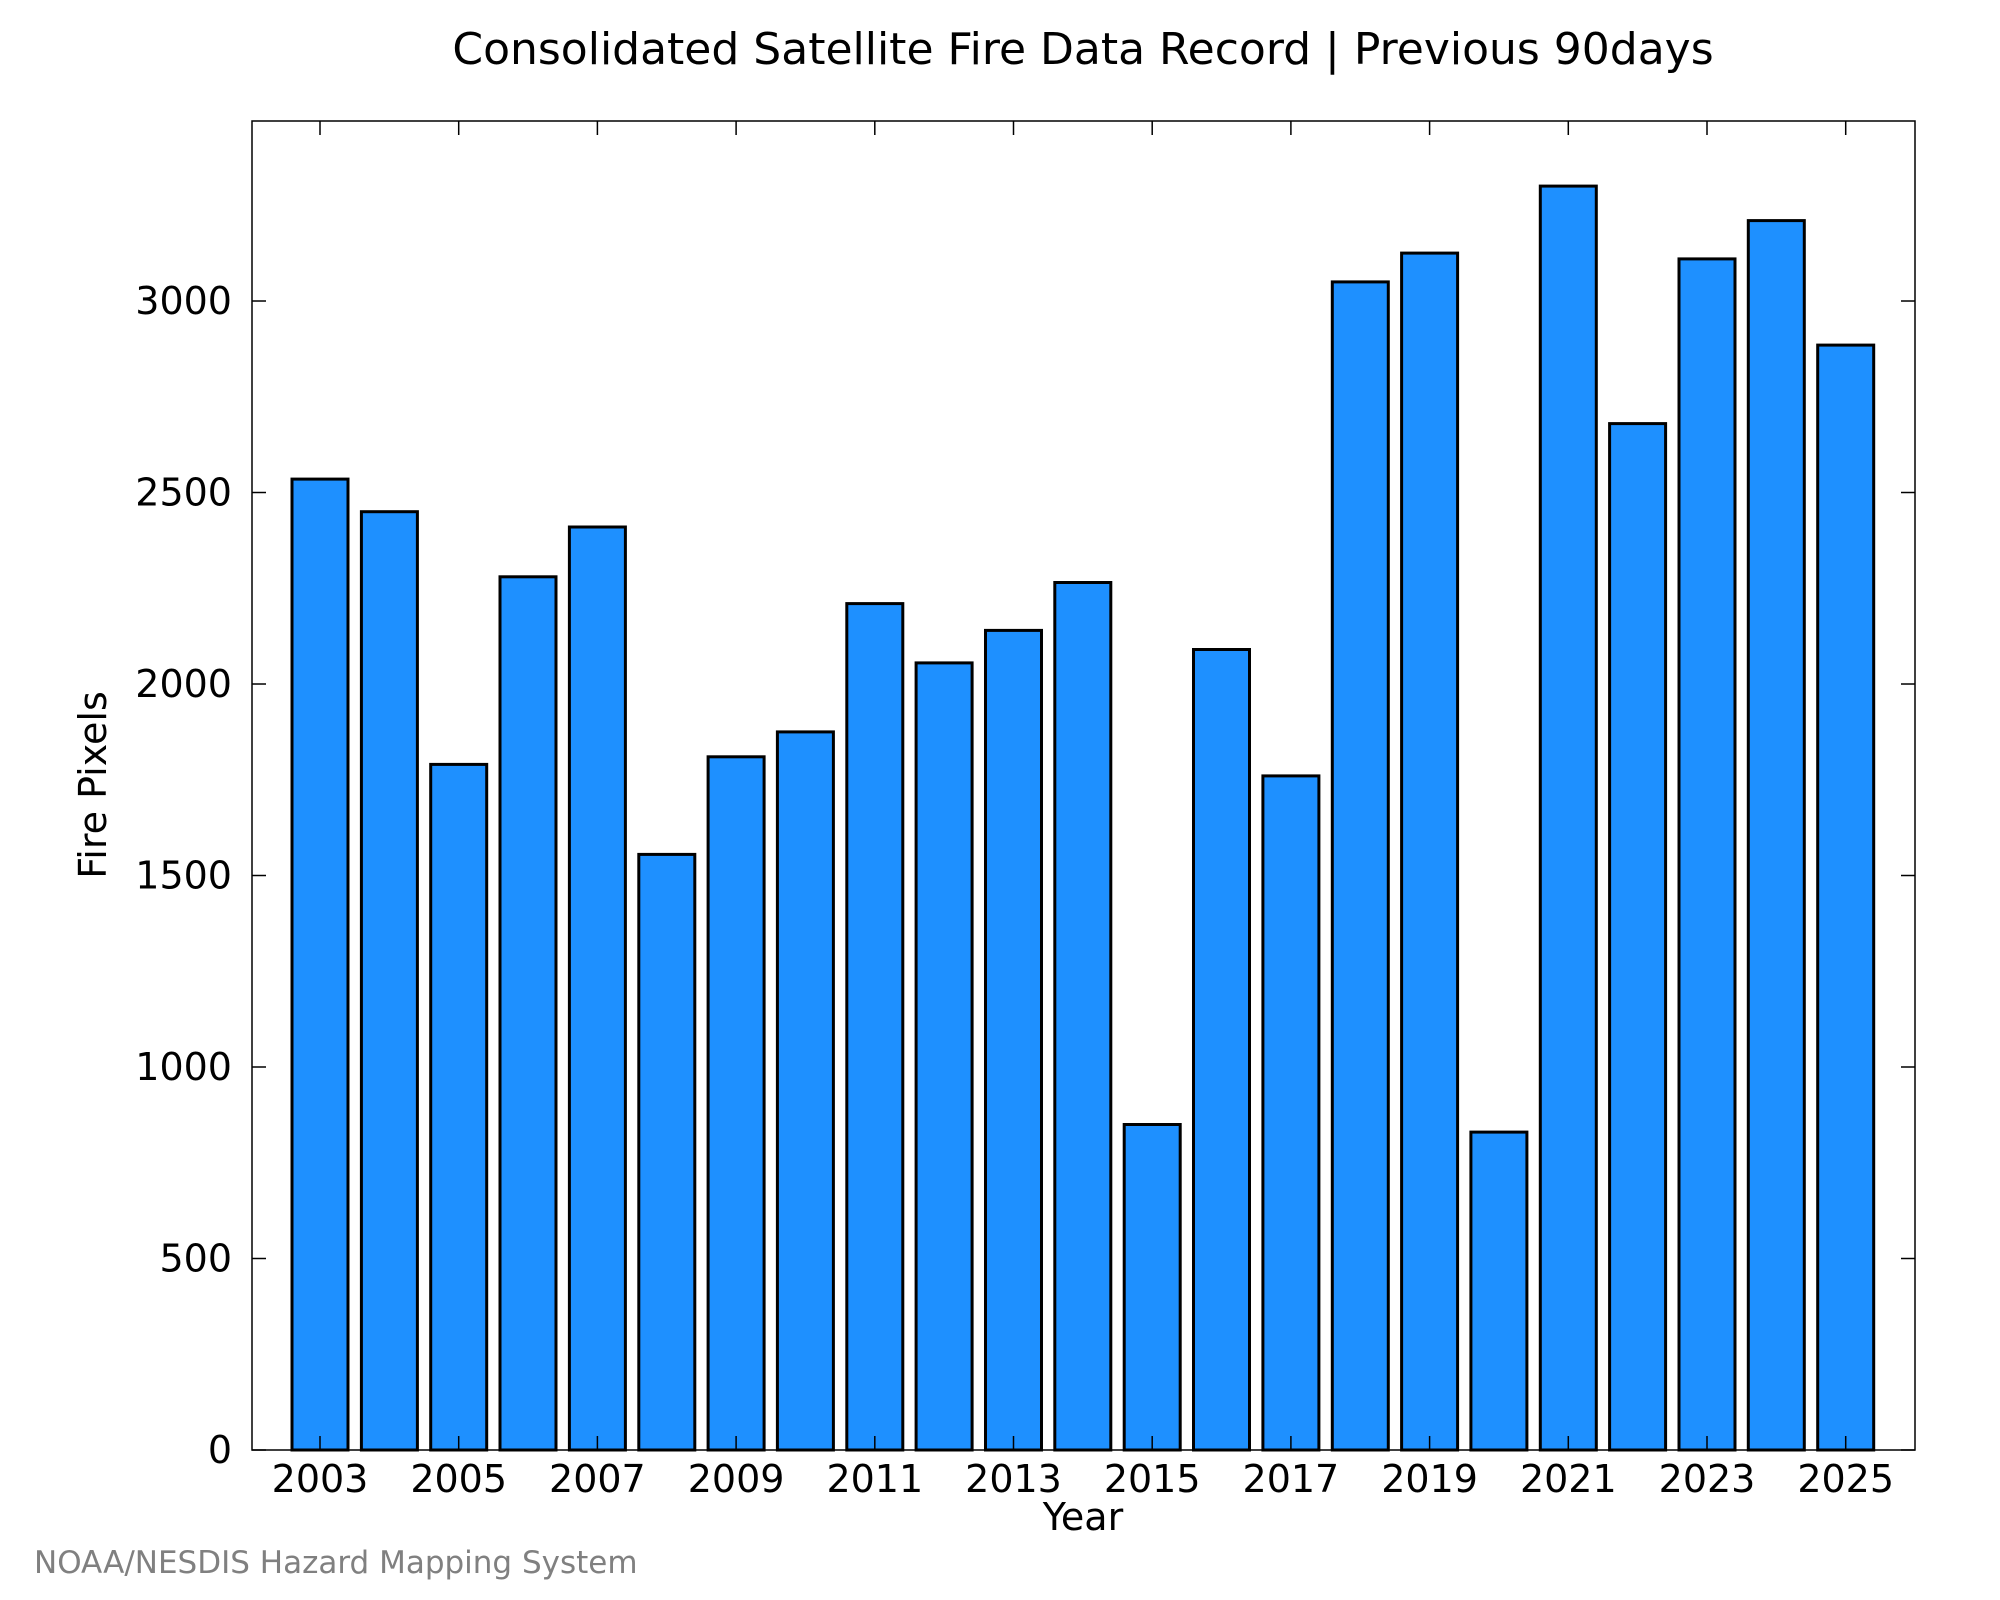 The image size is (2000, 1600). What do you see at coordinates (1429, 1479) in the screenshot?
I see `x-tick-label-2019: 2019` at bounding box center [1429, 1479].